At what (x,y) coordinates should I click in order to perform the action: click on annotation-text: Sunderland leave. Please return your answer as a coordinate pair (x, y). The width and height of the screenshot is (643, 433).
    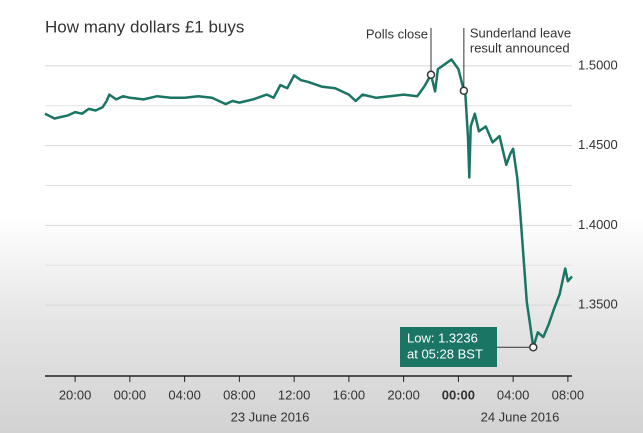
    Looking at the image, I should click on (520, 32).